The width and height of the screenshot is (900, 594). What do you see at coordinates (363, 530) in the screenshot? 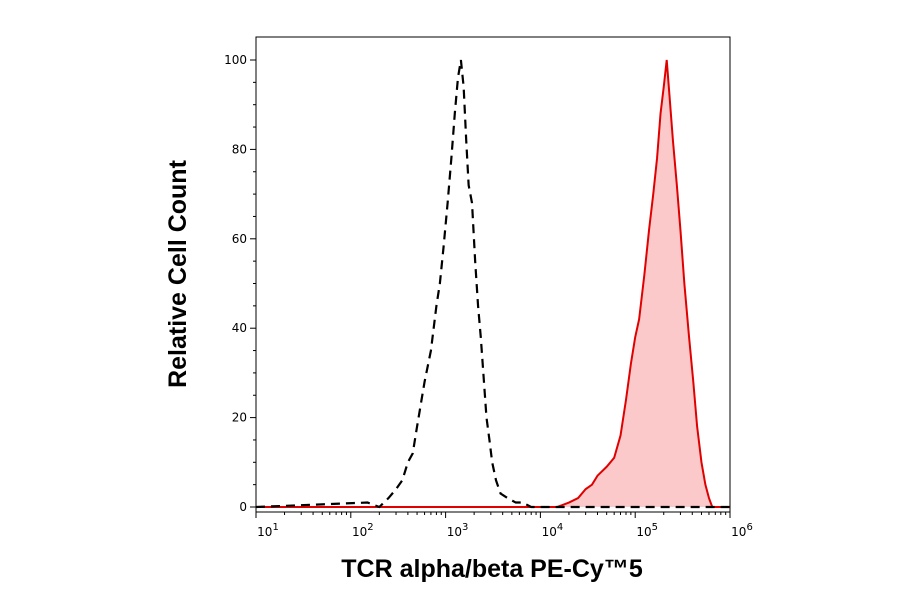
I see `x-tick-label: 10²` at bounding box center [363, 530].